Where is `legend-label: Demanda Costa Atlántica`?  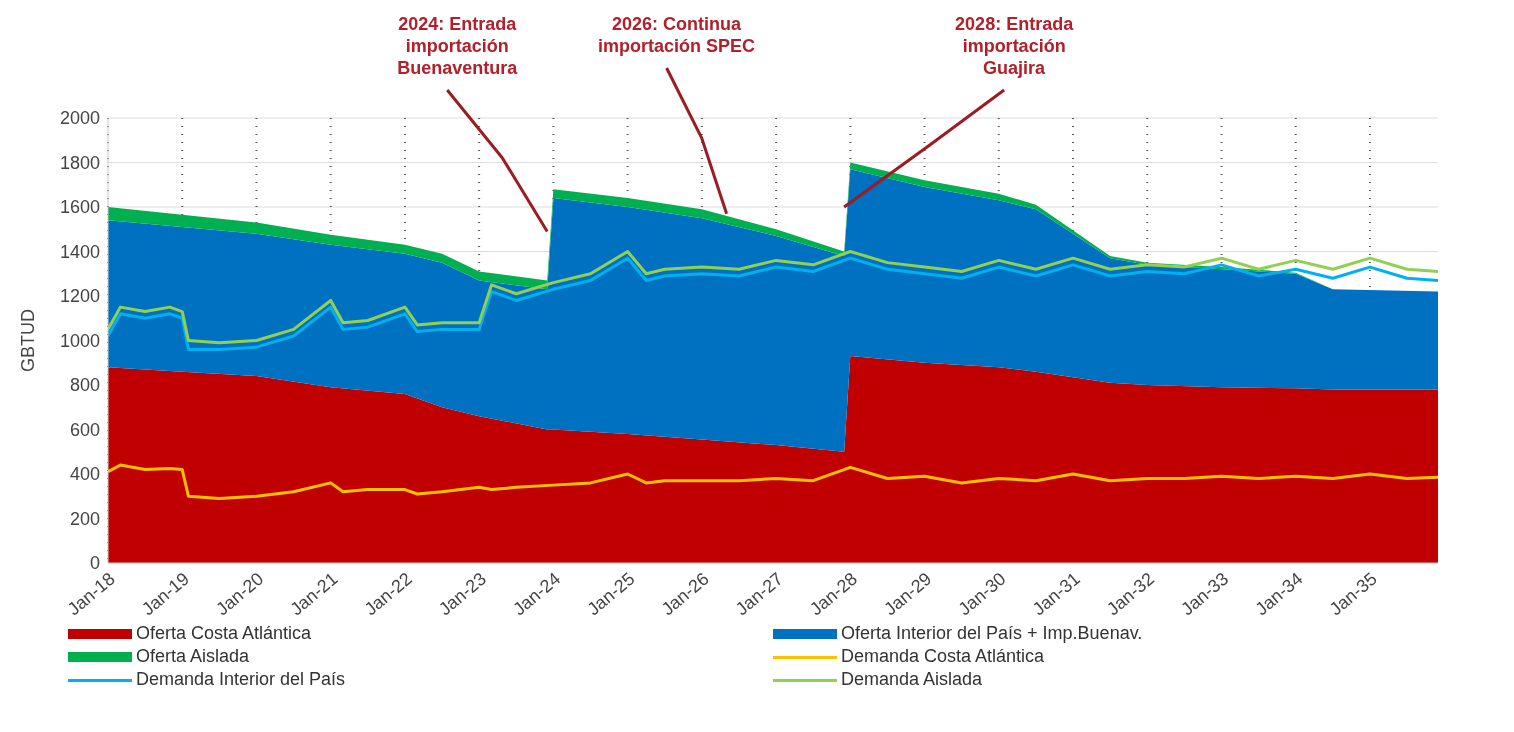
legend-label: Demanda Costa Atlántica is located at coordinates (943, 656).